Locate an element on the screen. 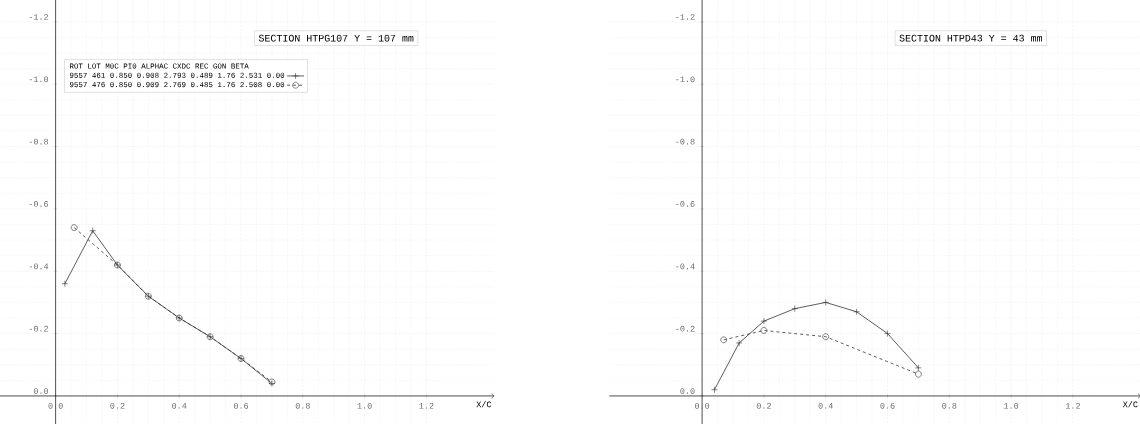 The image size is (1140, 424). text: SECTION HTPD43 Y = 43 mm is located at coordinates (971, 38).